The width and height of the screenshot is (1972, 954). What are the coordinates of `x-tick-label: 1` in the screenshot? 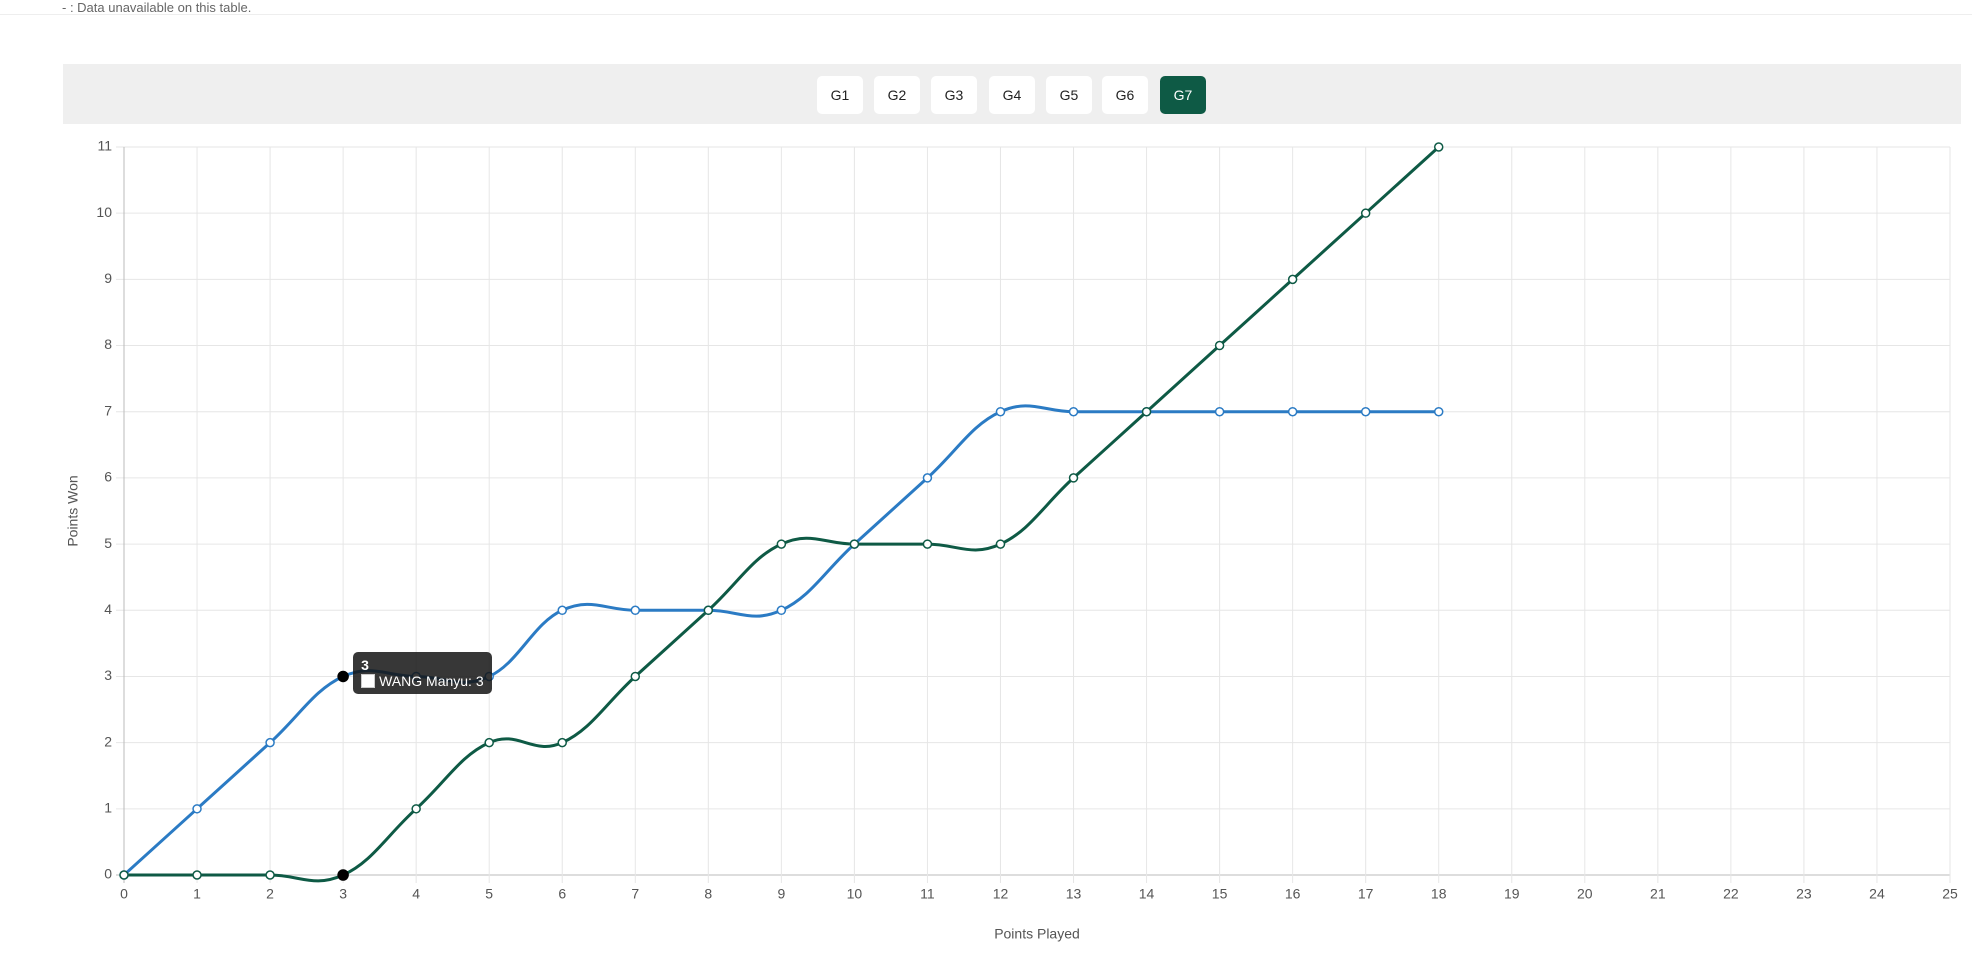 It's located at (197, 894).